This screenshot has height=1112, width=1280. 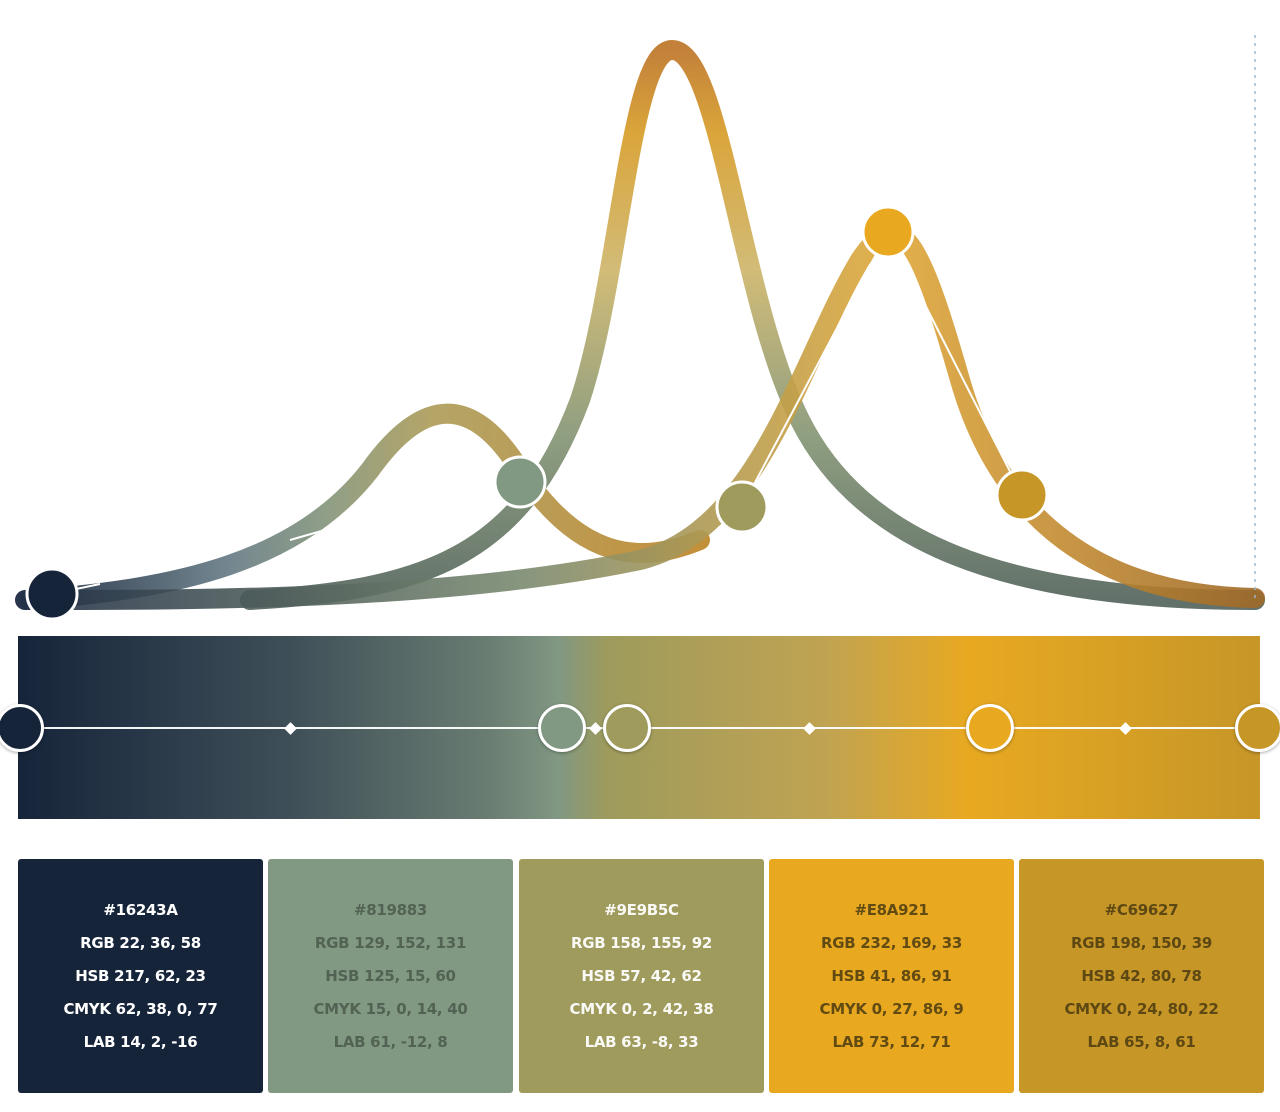 I want to click on swatch-rgb: RGB 198, 150, 39, so click(x=1141, y=942).